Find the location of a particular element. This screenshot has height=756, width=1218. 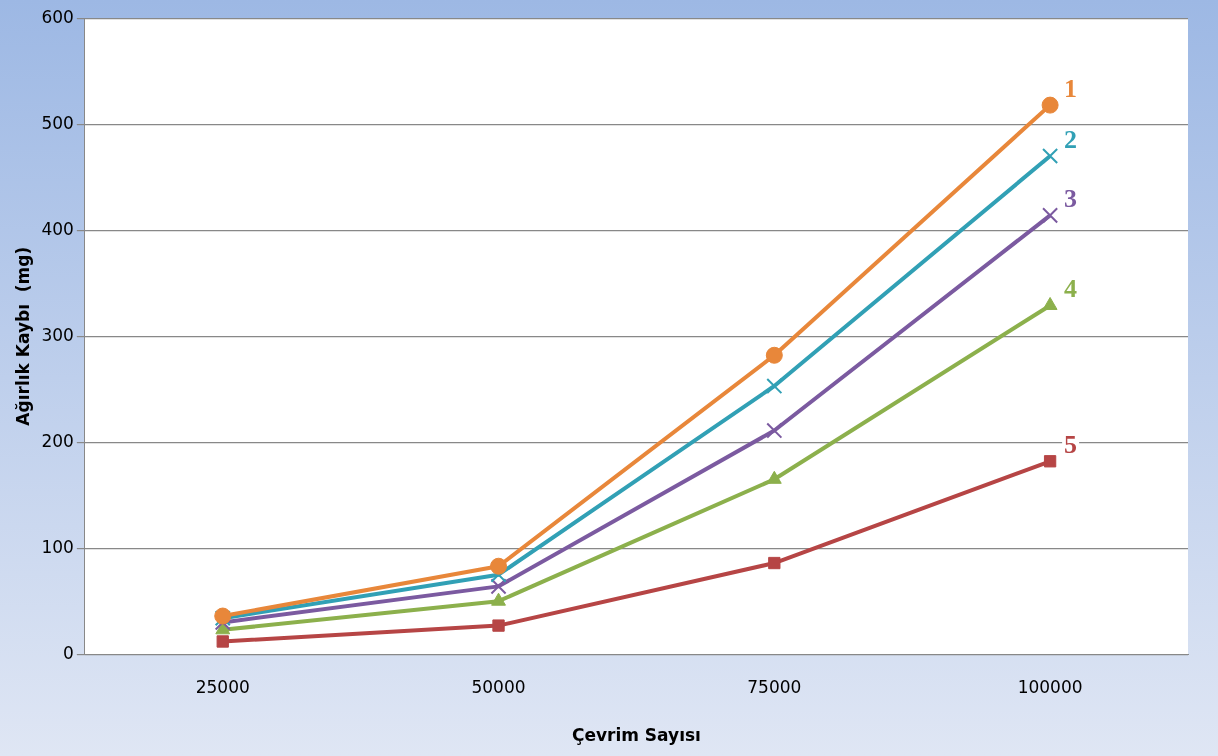

x-tick-label: 75000 is located at coordinates (774, 686).